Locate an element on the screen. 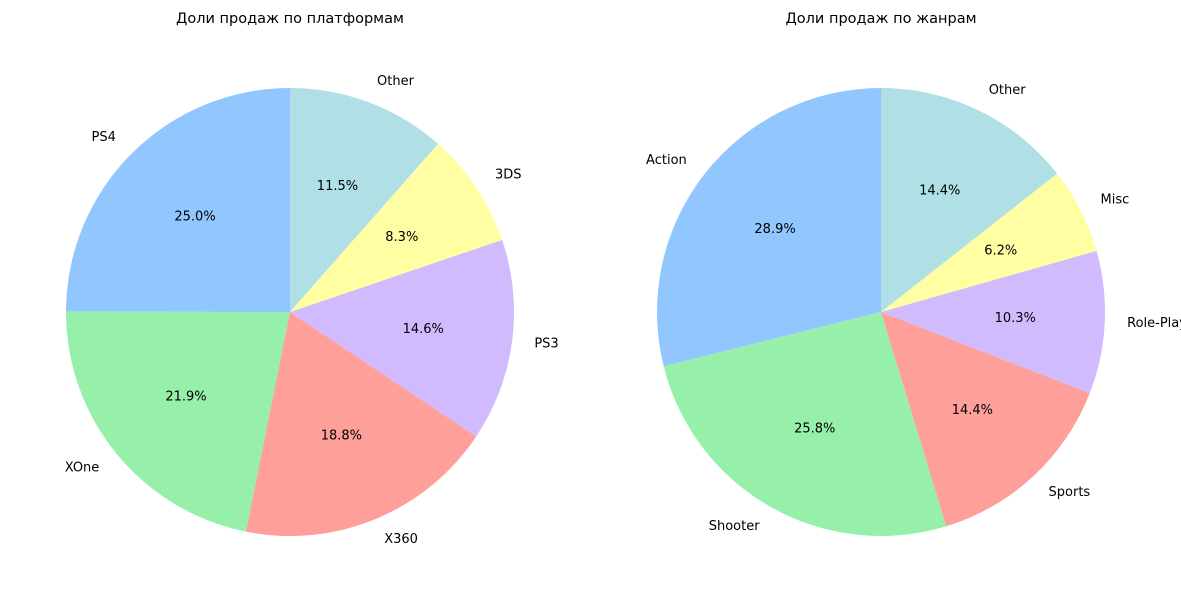  genre-slice-pct-role-playing: 10.3% is located at coordinates (1015, 318).